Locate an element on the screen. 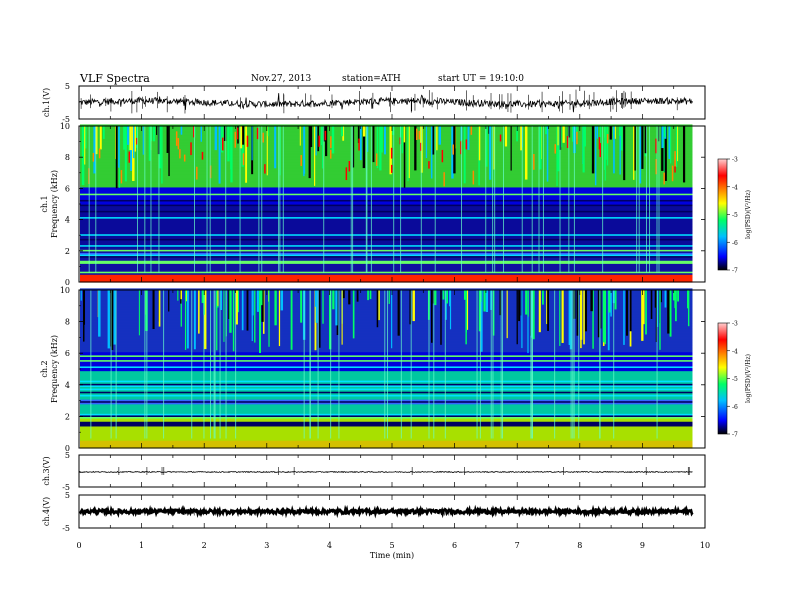 Image resolution: width=792 pixels, height=612 pixels. x-tick-label: 9 is located at coordinates (642, 545).